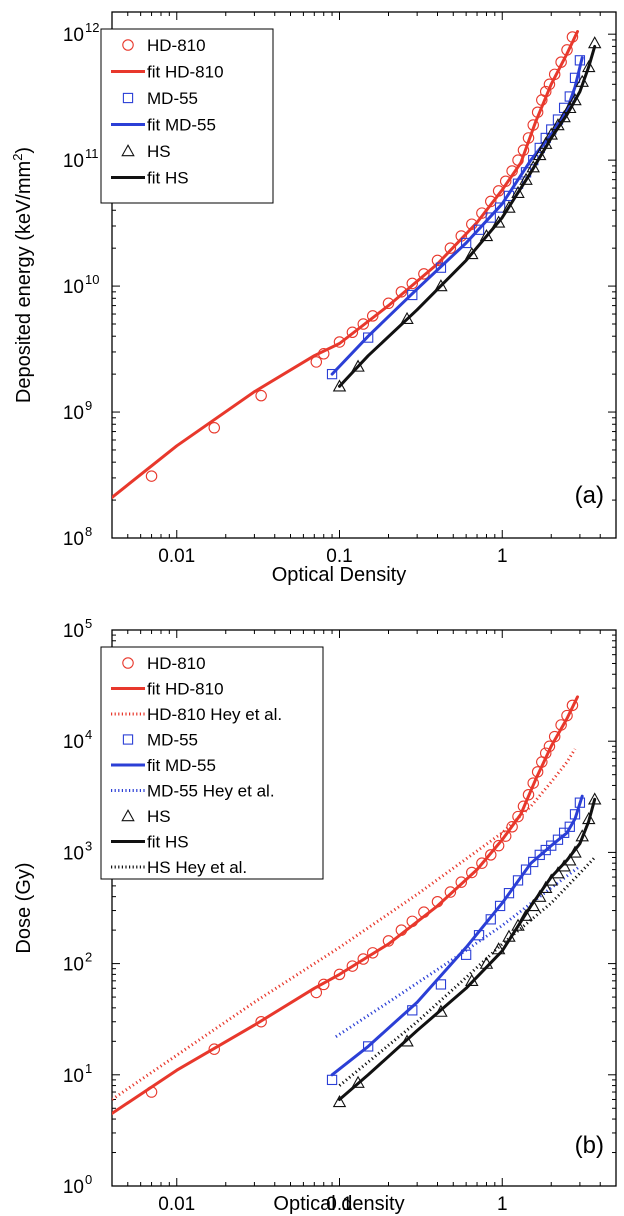 The width and height of the screenshot is (624, 1216). I want to click on y-axis-title: Deposited energy (keV/mm2), so click(22, 275).